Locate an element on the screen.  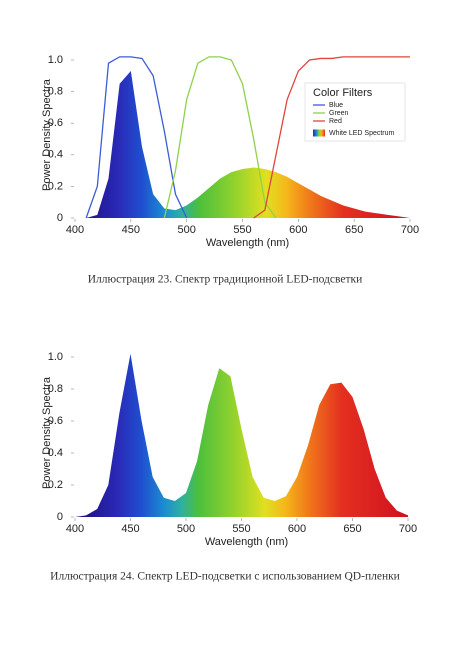
legend-label: White LED Spectrum is located at coordinates (362, 133).